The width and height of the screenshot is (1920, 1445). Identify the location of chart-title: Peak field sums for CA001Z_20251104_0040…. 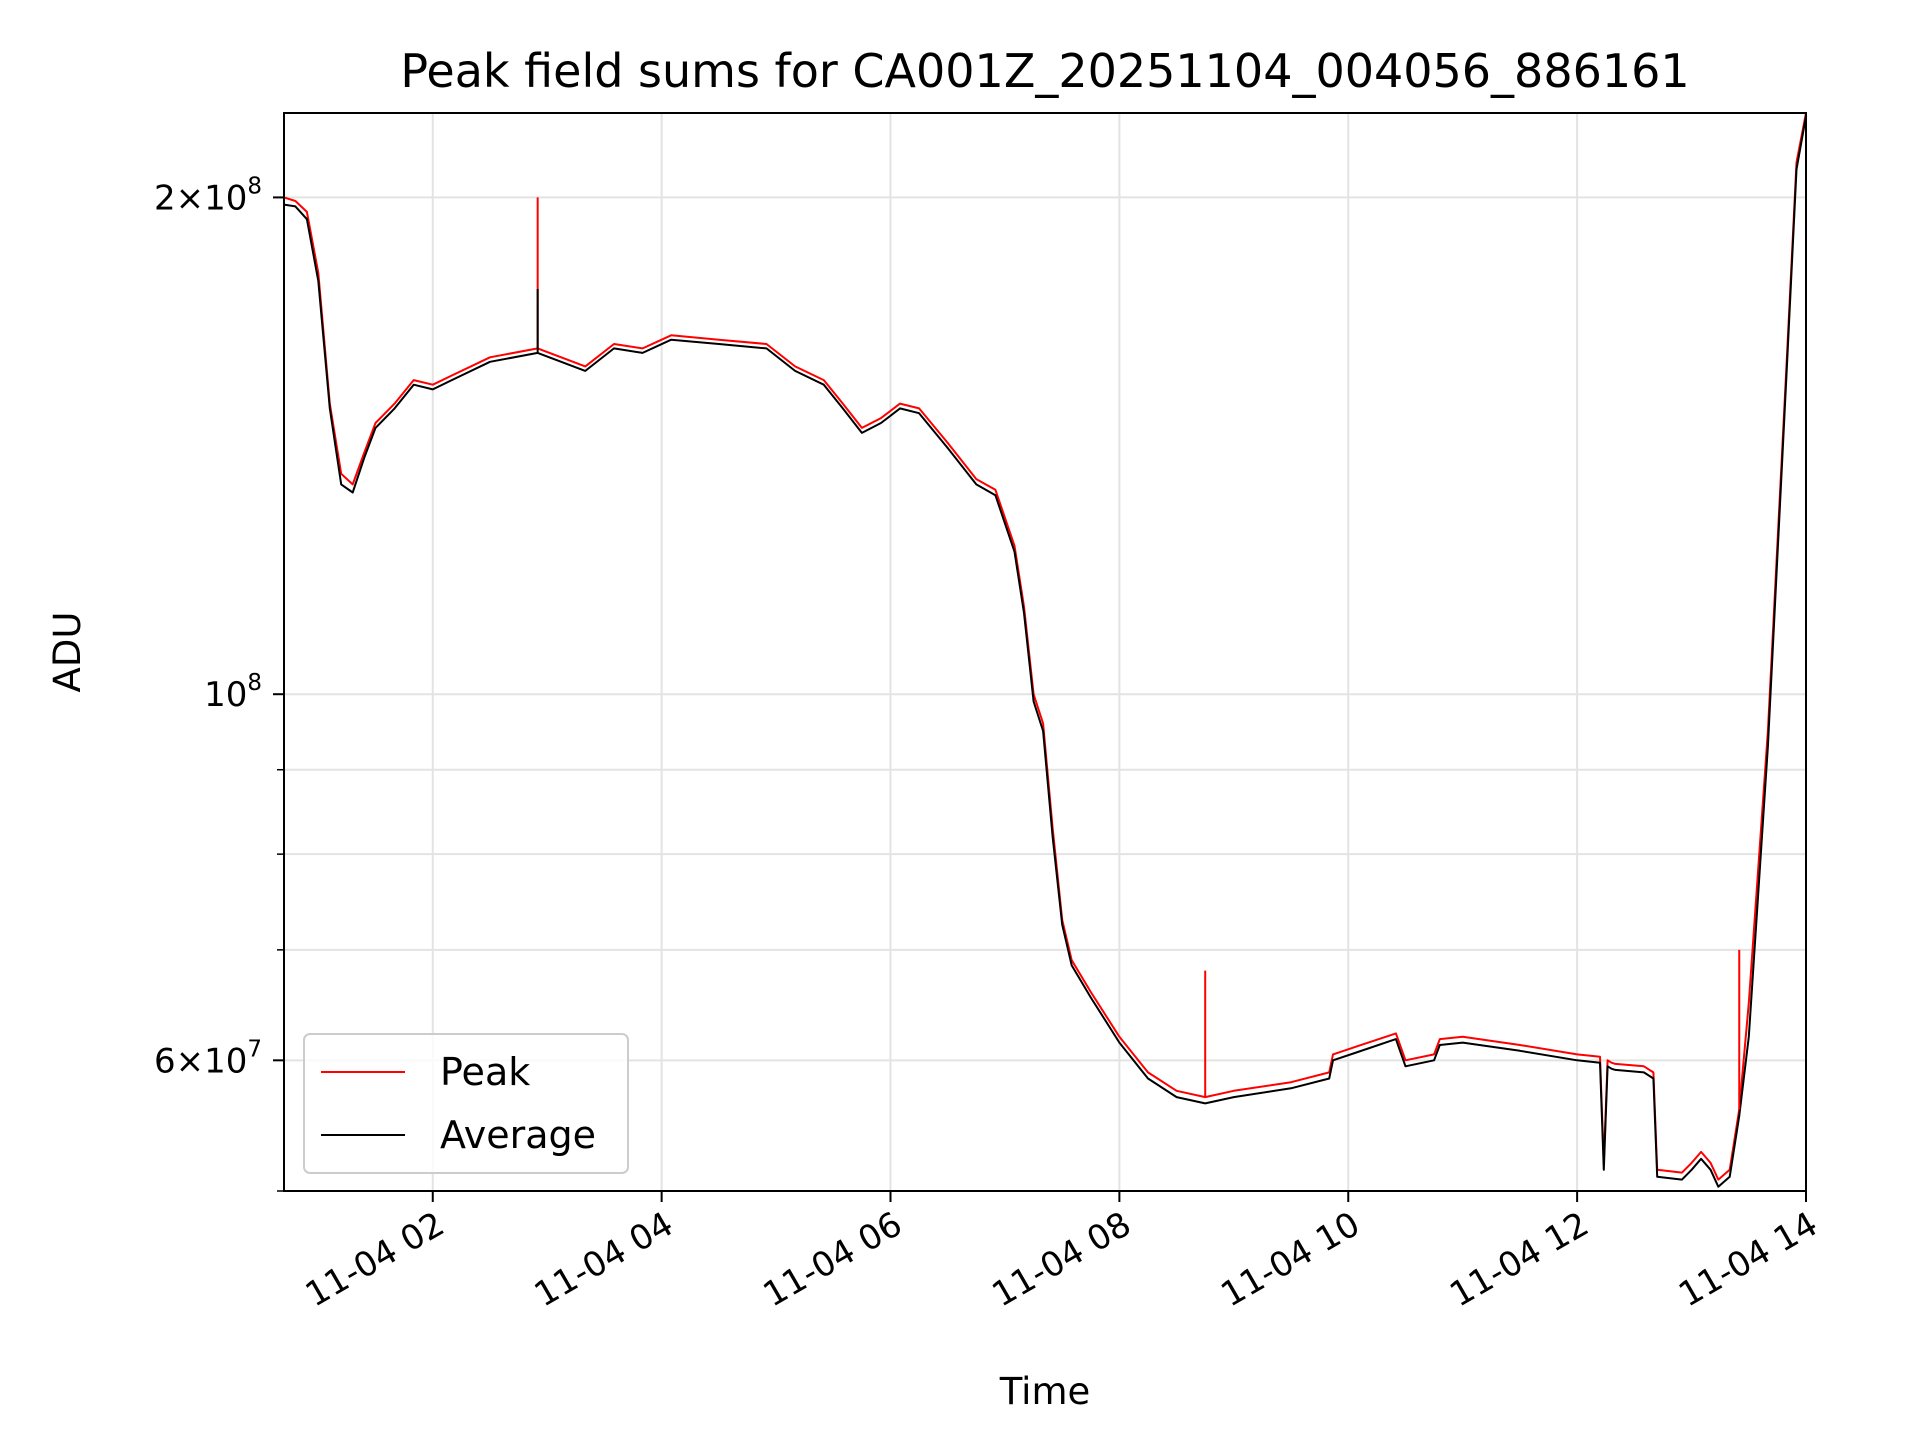
(1044, 71).